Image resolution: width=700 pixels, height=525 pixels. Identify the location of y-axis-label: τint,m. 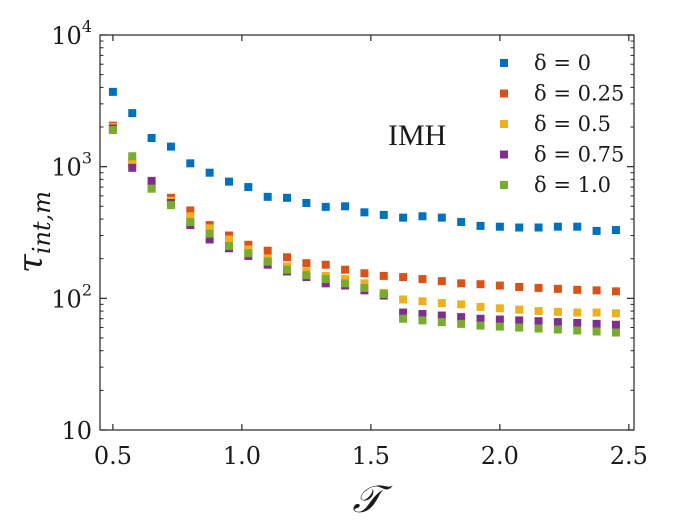
(33, 232).